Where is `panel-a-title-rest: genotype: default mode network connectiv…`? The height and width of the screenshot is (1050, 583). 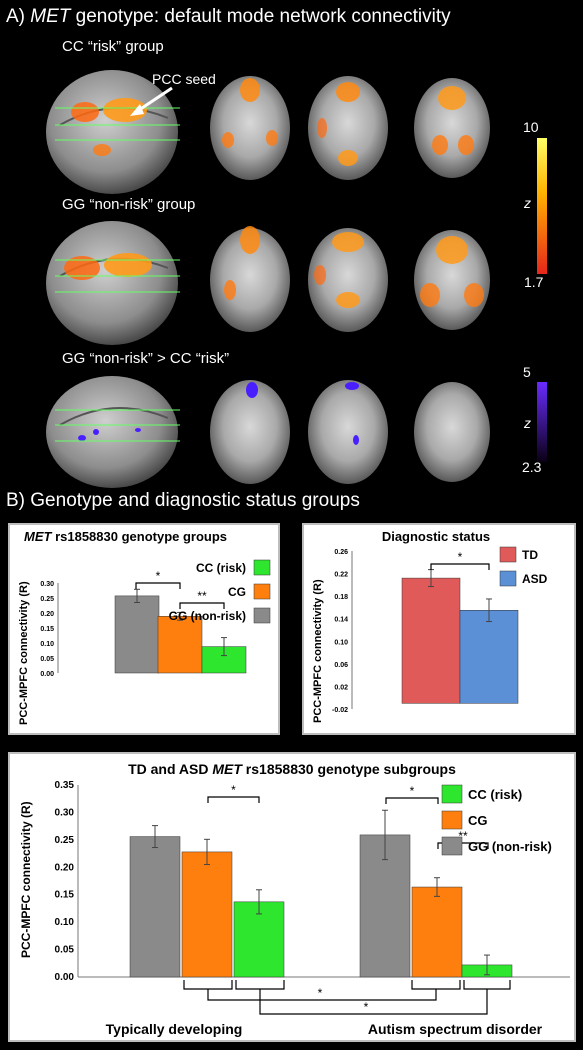
panel-a-title-rest: genotype: default mode network connectiv… is located at coordinates (260, 16).